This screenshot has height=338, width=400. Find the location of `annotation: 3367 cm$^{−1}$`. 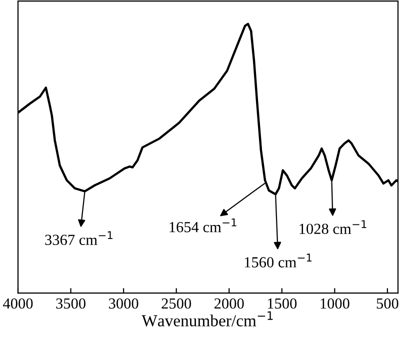

annotation: 3367 cm$^{−1}$ is located at coordinates (78, 238).